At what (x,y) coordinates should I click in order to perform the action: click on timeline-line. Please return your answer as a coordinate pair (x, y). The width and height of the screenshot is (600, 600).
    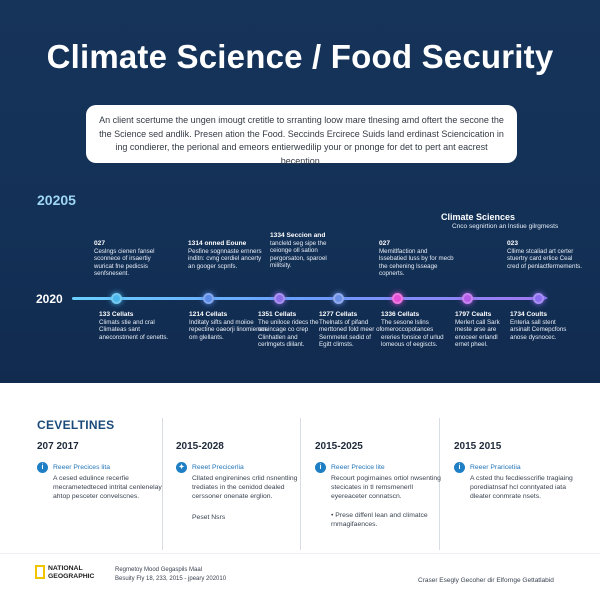
    Looking at the image, I should click on (306, 298).